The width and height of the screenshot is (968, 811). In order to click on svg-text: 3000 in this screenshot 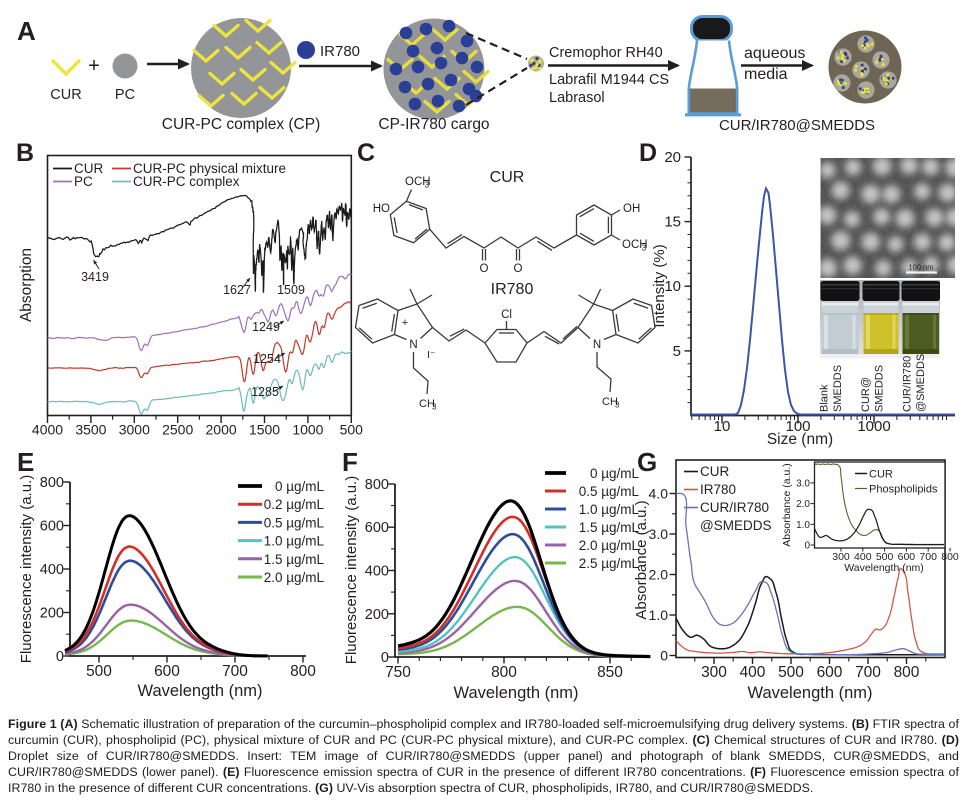, I will do `click(134, 430)`.